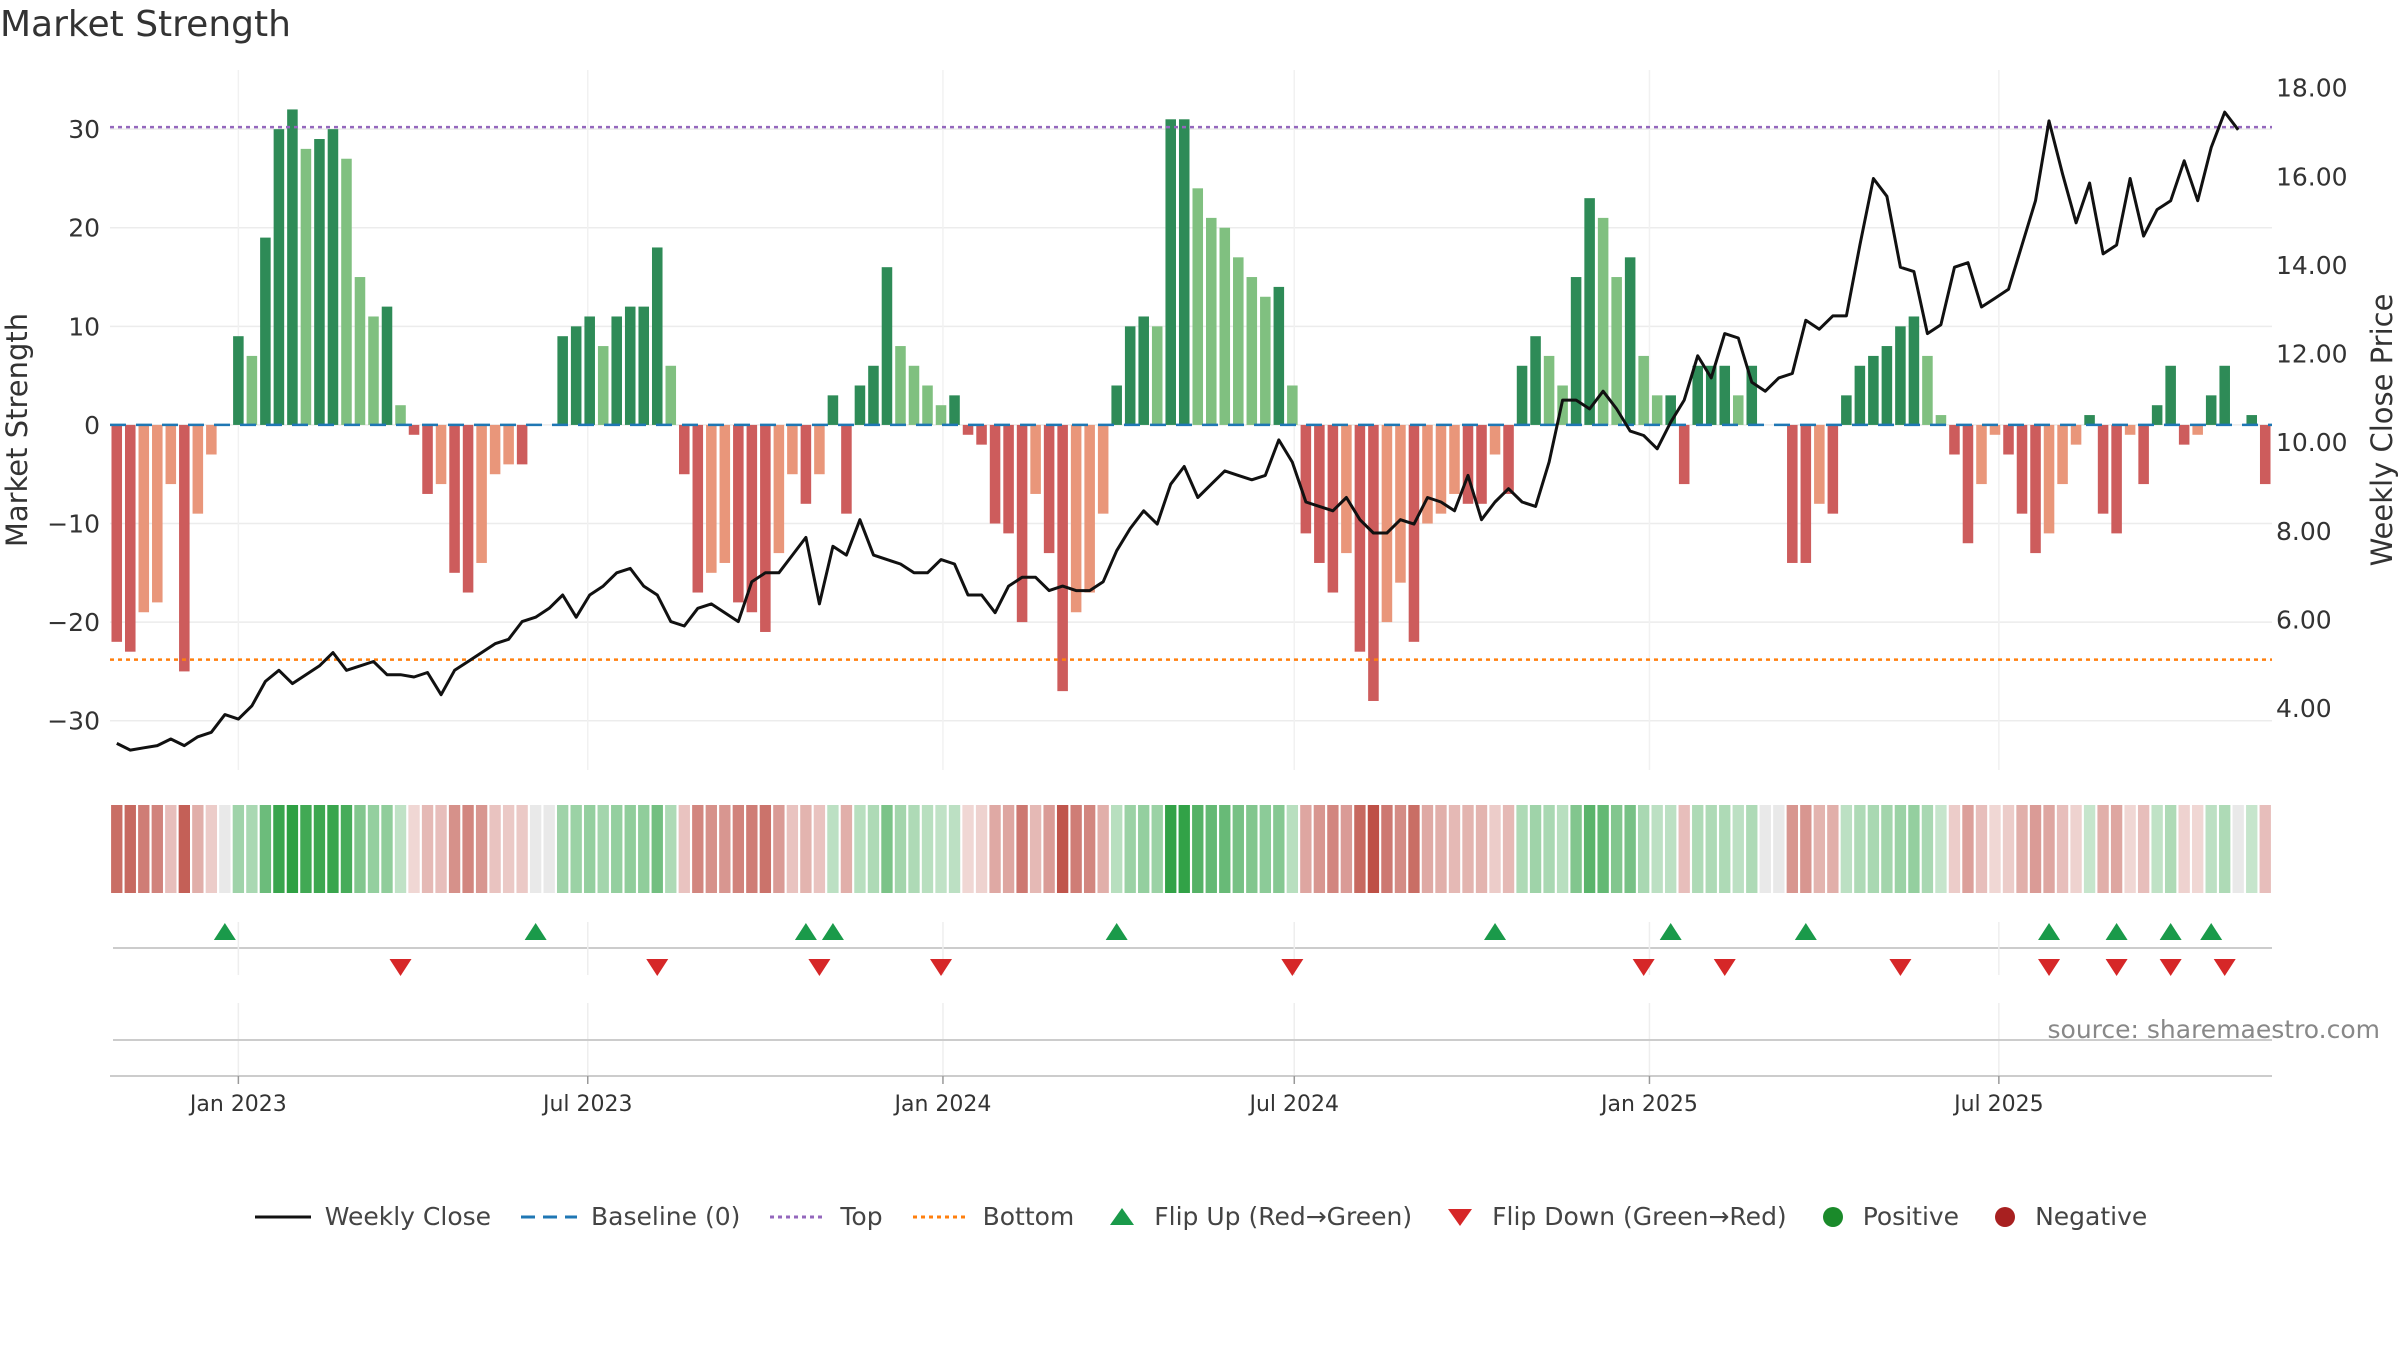 This screenshot has height=1350, width=2400. I want to click on chart-title: Market Strength, so click(145, 24).